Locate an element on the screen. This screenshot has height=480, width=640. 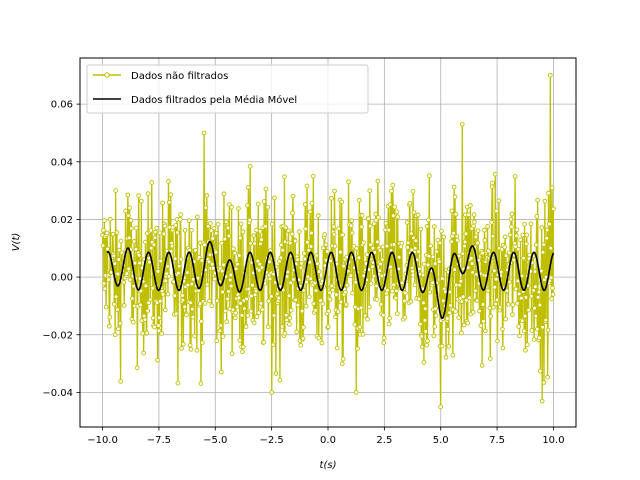
filtered-data-line is located at coordinates (330, 280).